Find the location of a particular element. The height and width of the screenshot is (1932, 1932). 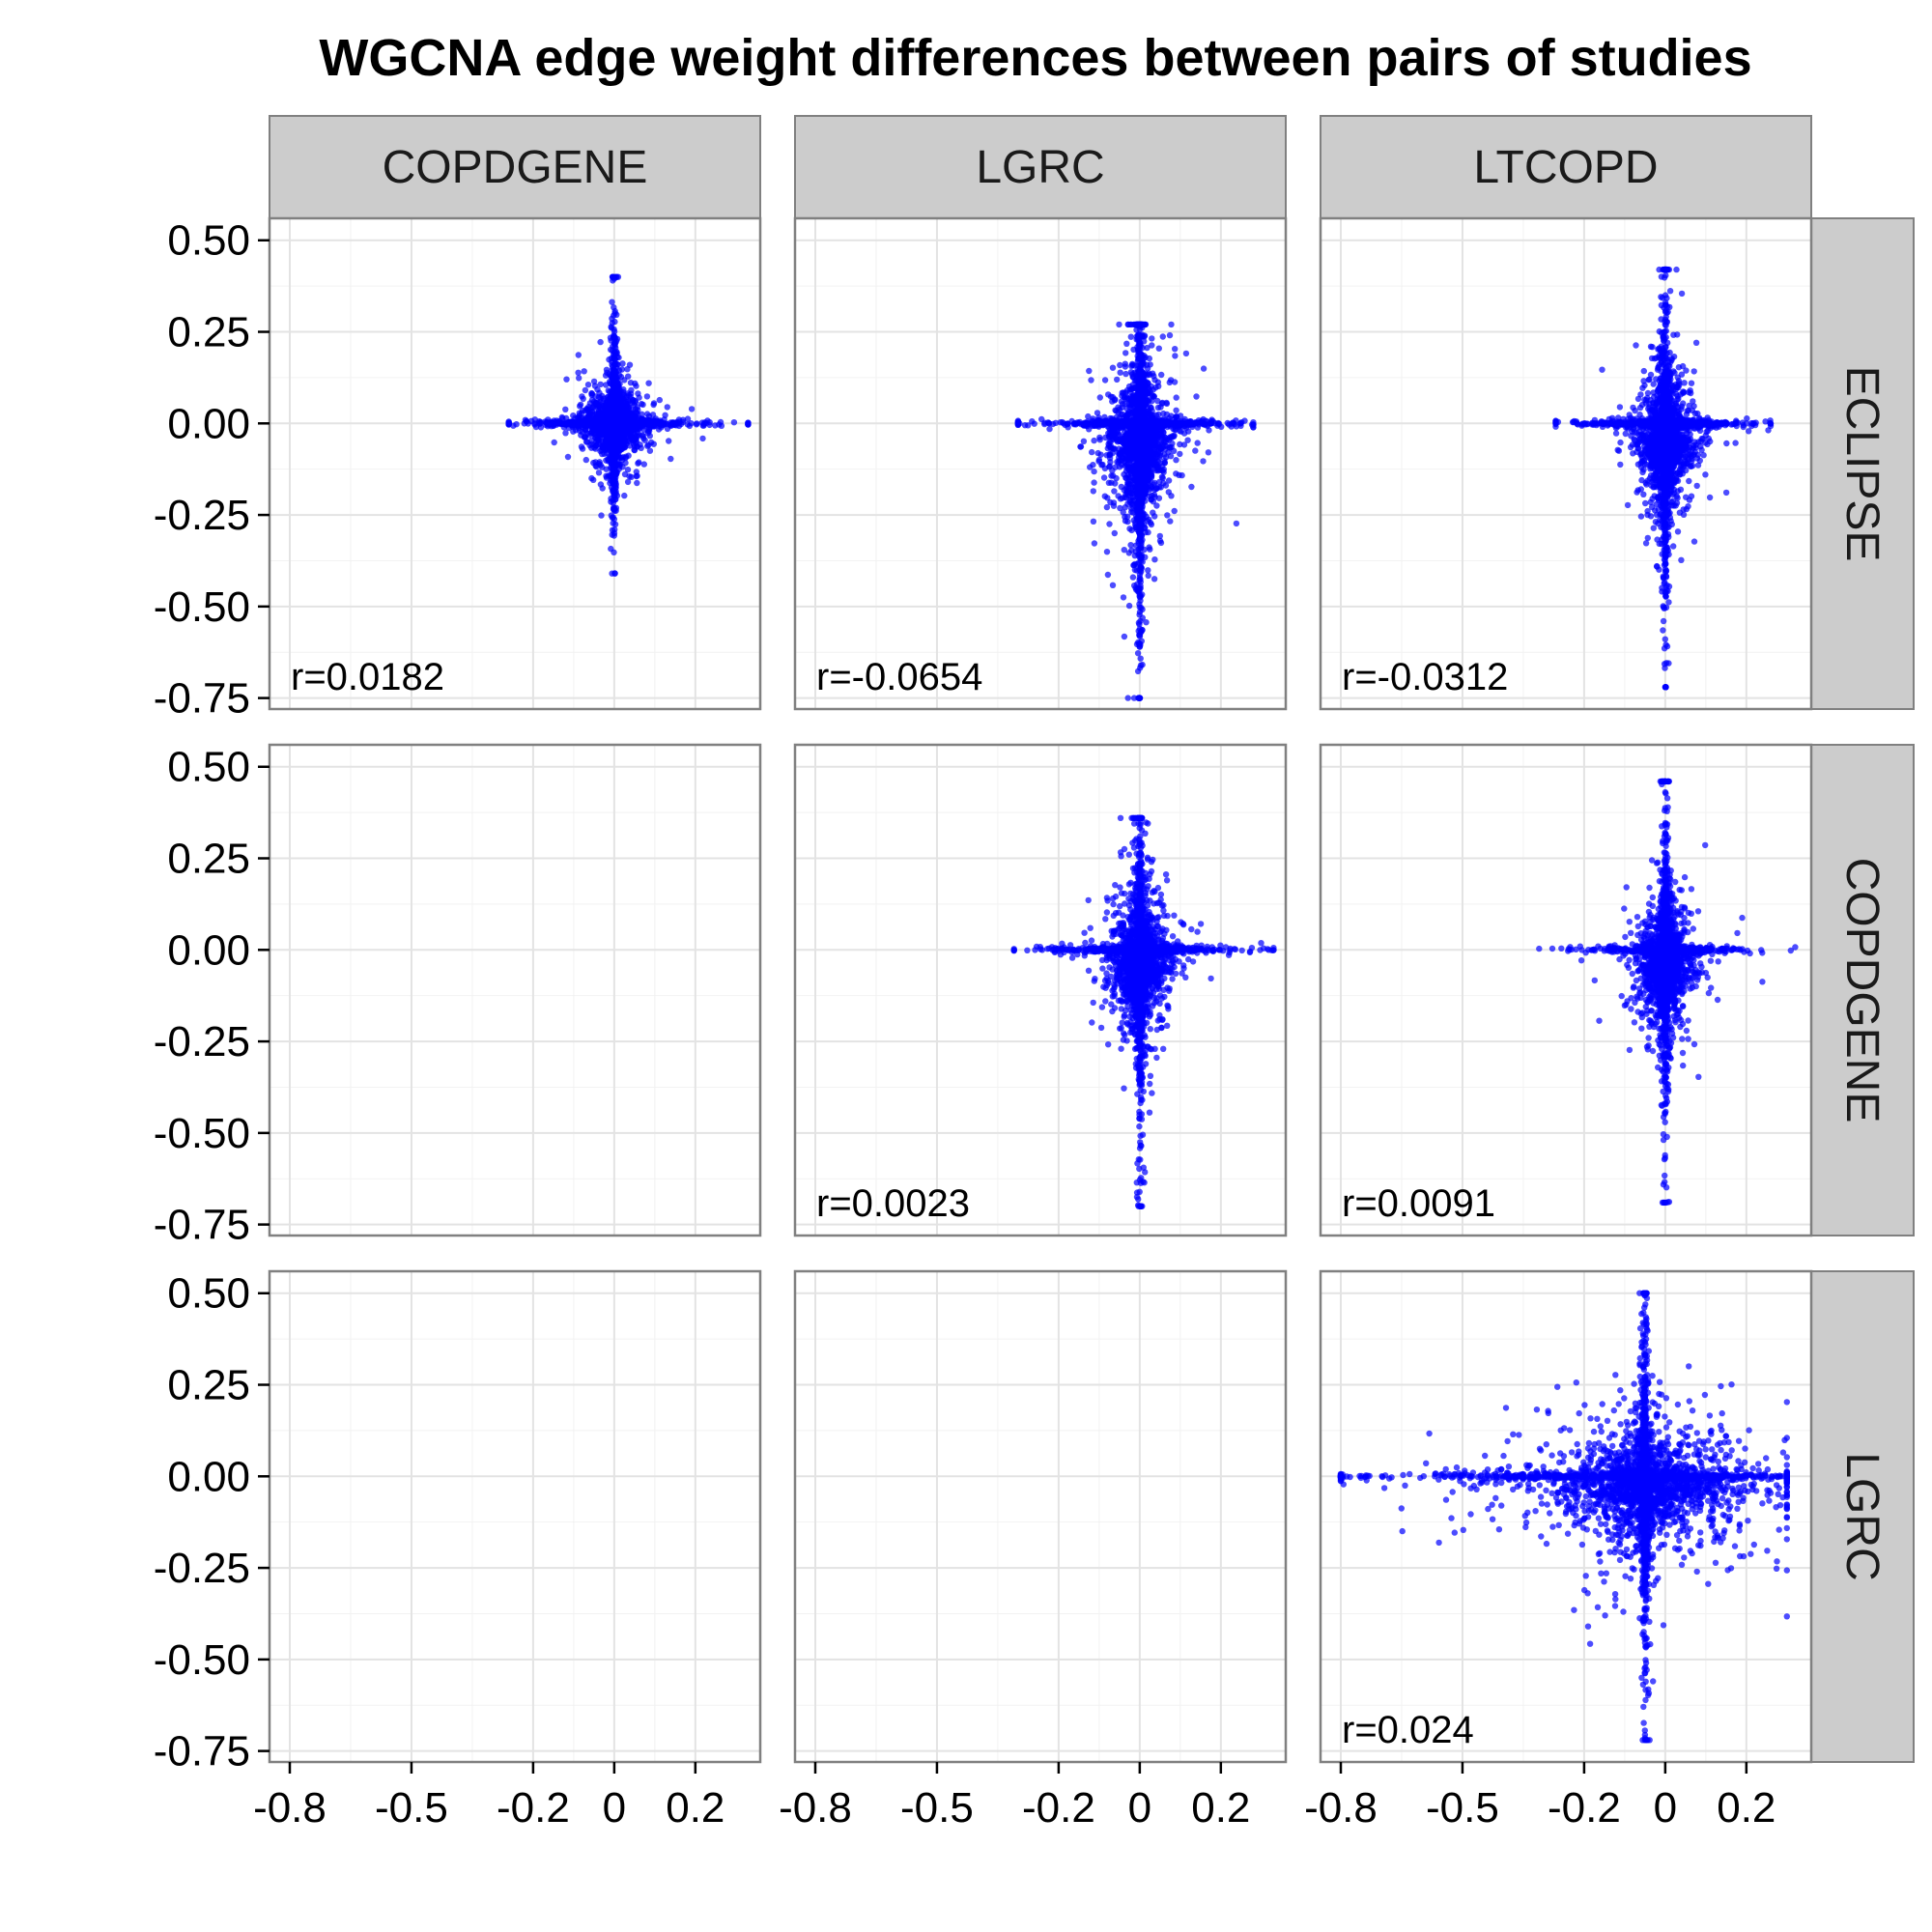

facet-panel: r=-0.0654 is located at coordinates (1040, 463).